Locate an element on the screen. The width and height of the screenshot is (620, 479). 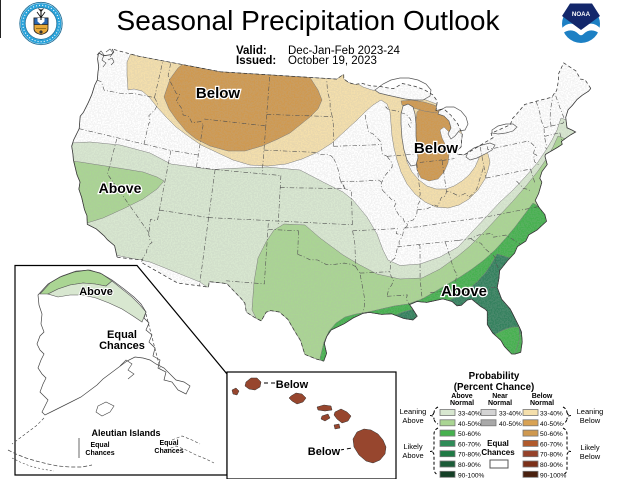
svg-text:Issued:October 19, 2023: Issued: October 19, 2023 is located at coordinates (306, 61).